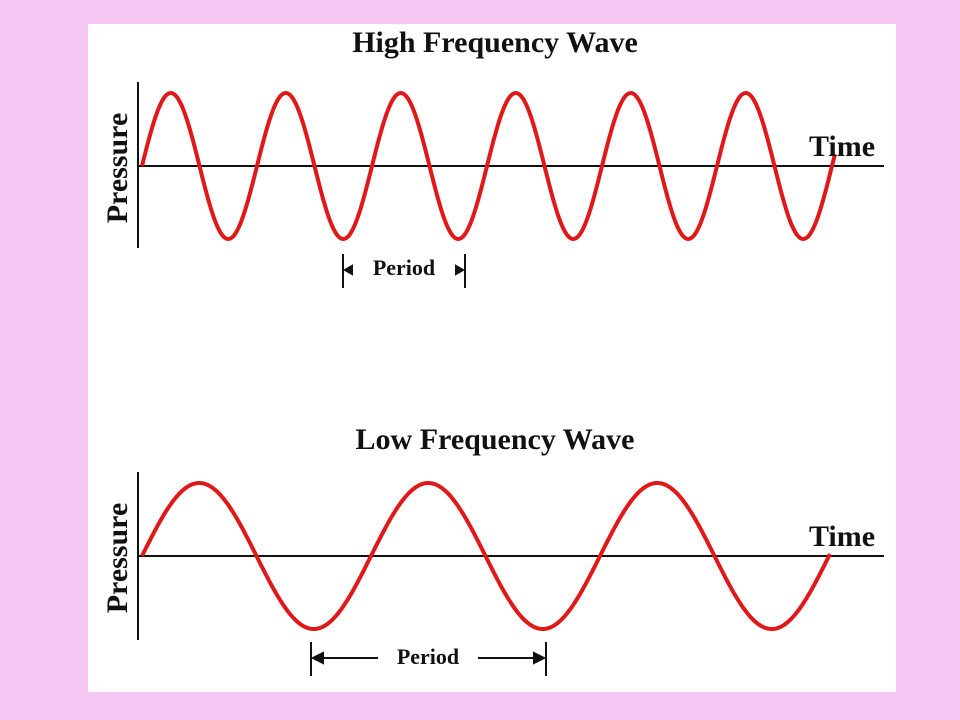  What do you see at coordinates (495, 439) in the screenshot?
I see `title: Low Frequency Wave` at bounding box center [495, 439].